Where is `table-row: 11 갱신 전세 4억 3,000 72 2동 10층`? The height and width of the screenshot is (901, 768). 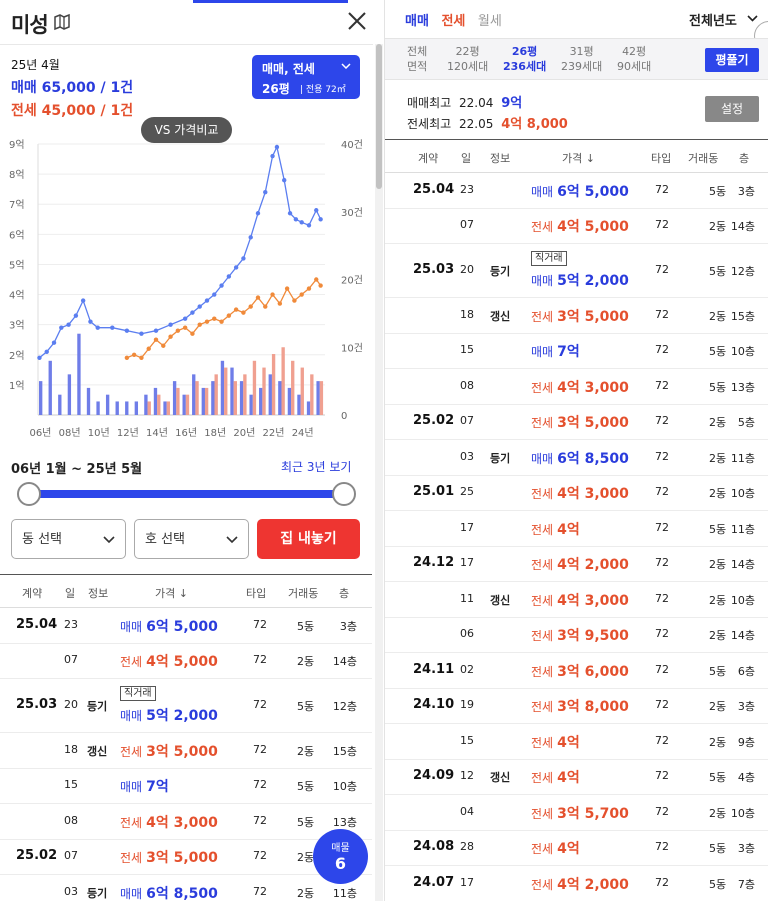 table-row: 11 갱신 전세 4억 3,000 72 2동 10층 is located at coordinates (576, 600).